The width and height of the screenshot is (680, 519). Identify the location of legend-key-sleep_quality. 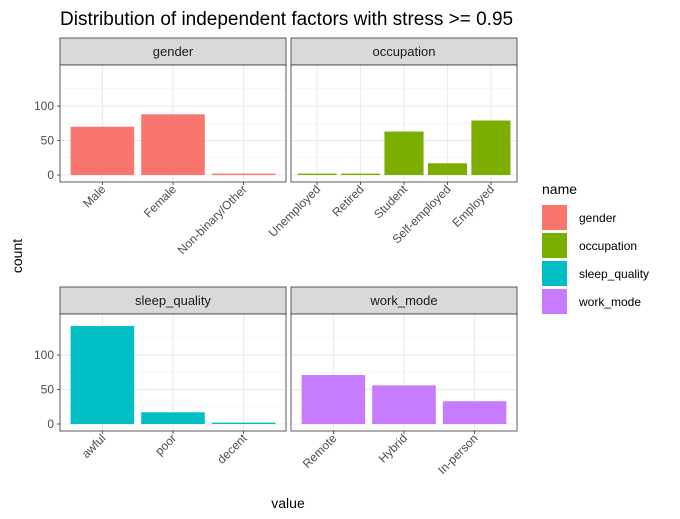
(554, 273).